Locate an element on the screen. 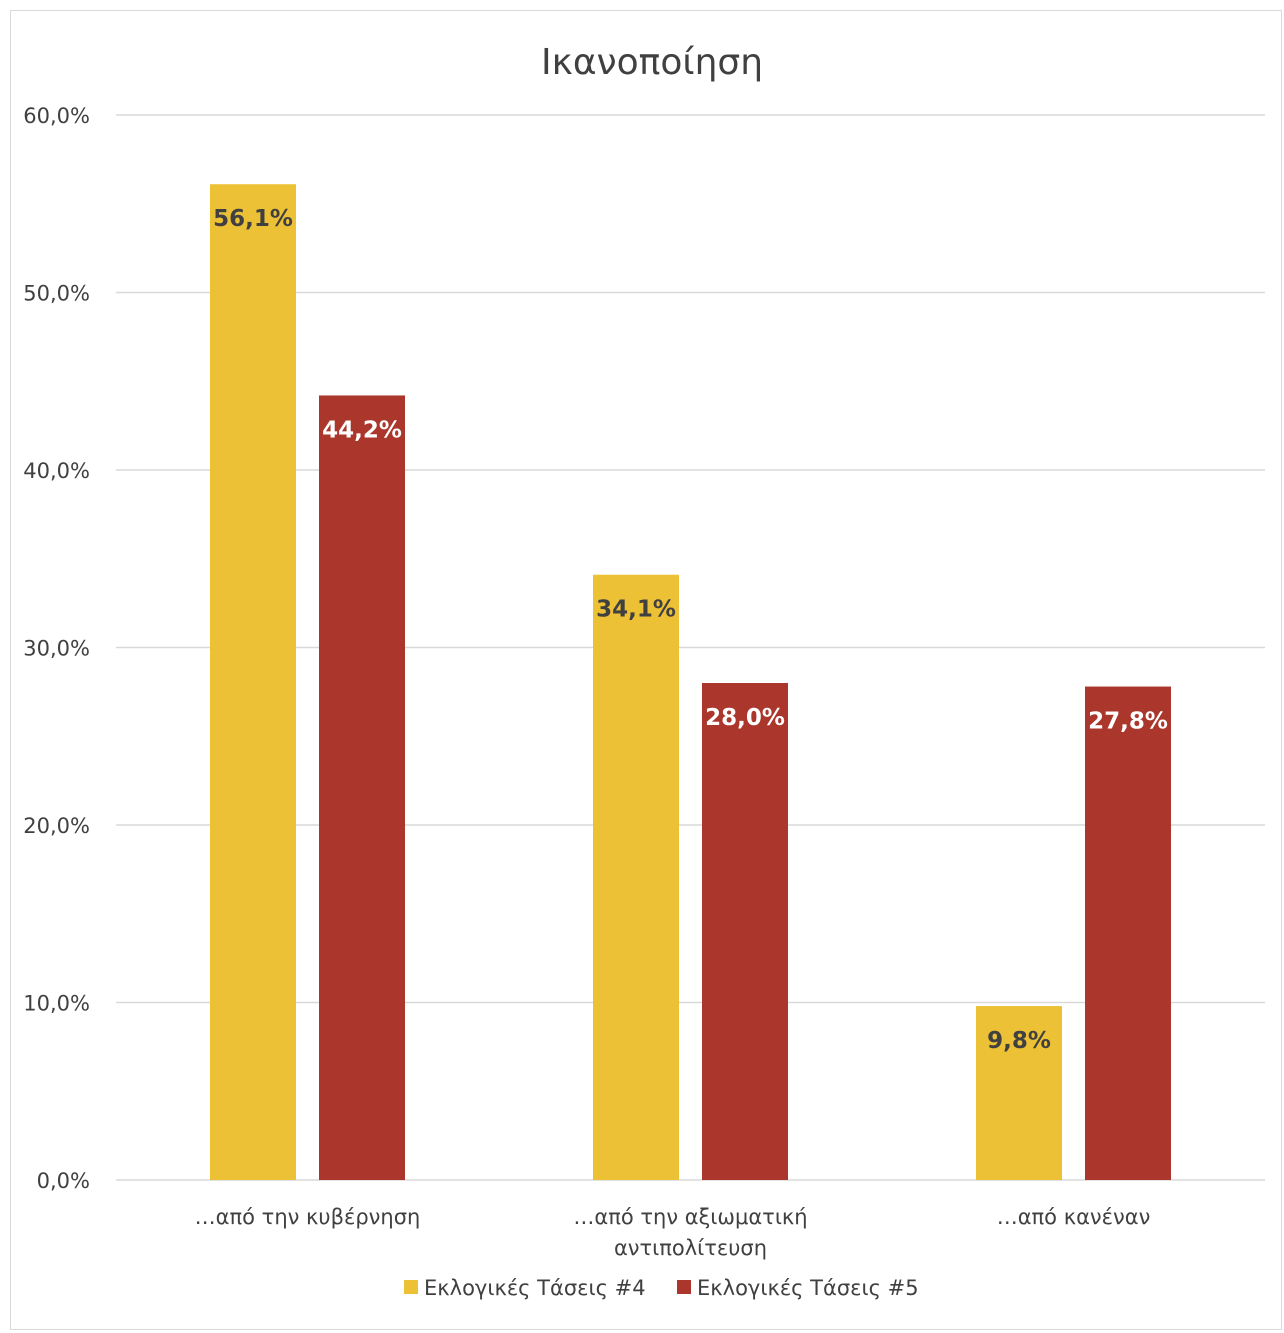  chart-title: Ικανοποίηση is located at coordinates (652, 62).